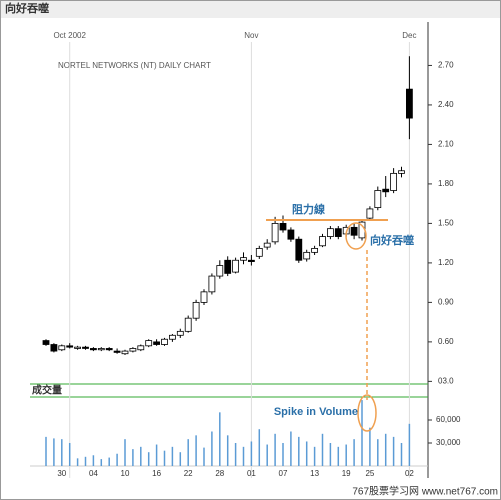  What do you see at coordinates (251, 473) in the screenshot?
I see `x-tick-label: 01` at bounding box center [251, 473].